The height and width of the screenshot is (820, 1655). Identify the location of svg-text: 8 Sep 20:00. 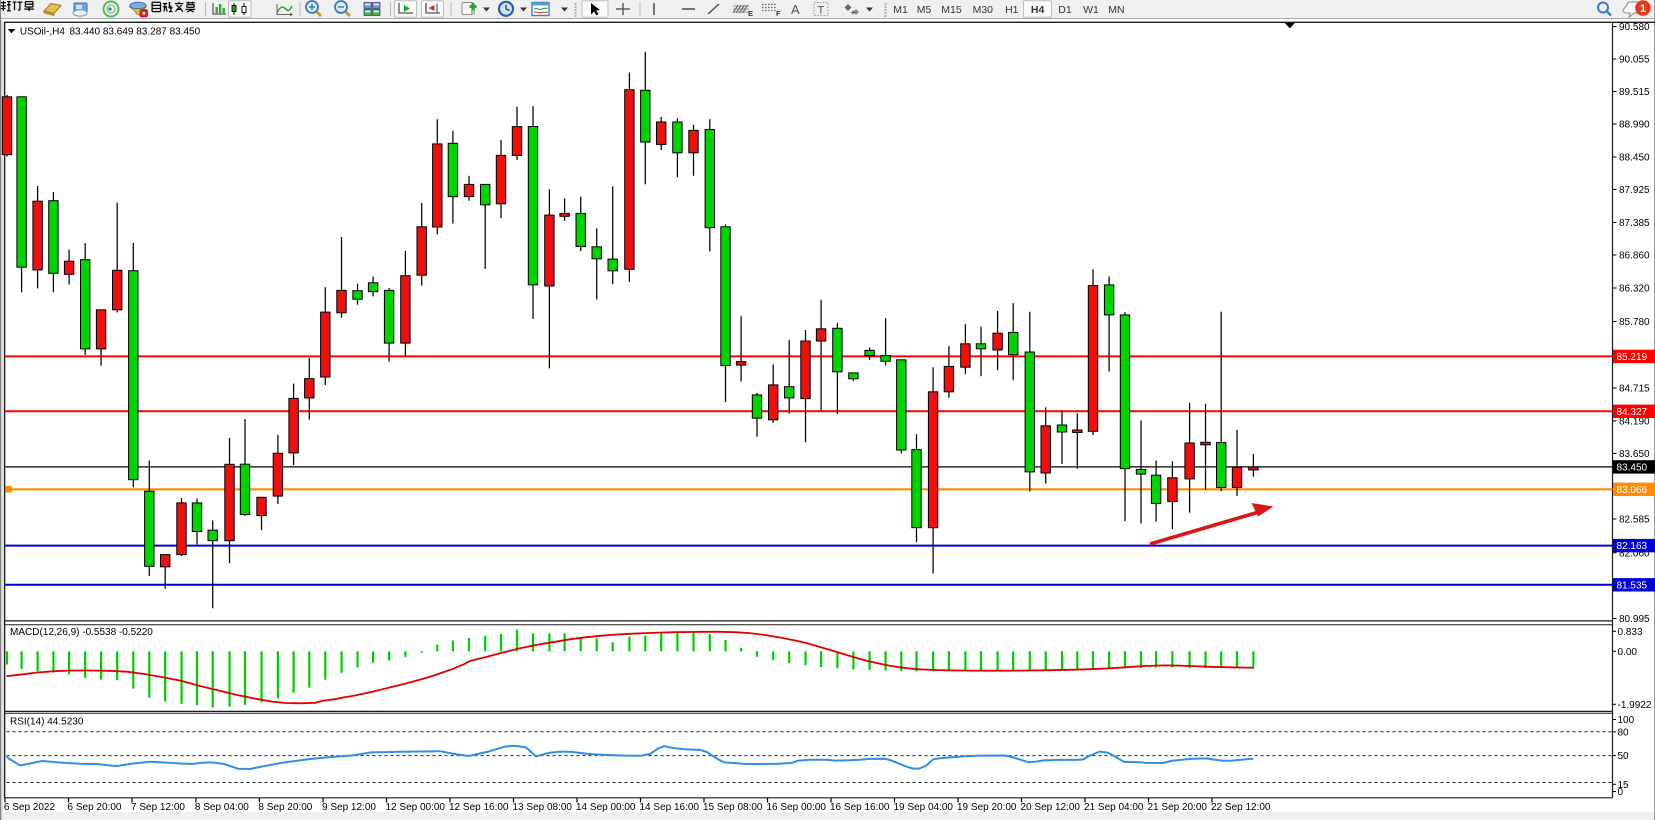
(285, 807).